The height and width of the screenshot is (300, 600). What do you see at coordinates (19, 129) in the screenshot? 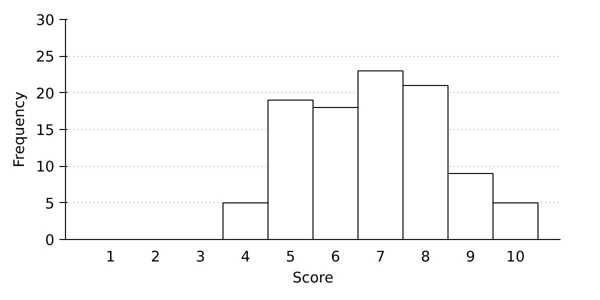
I see `y-axis-title: Frequency` at bounding box center [19, 129].